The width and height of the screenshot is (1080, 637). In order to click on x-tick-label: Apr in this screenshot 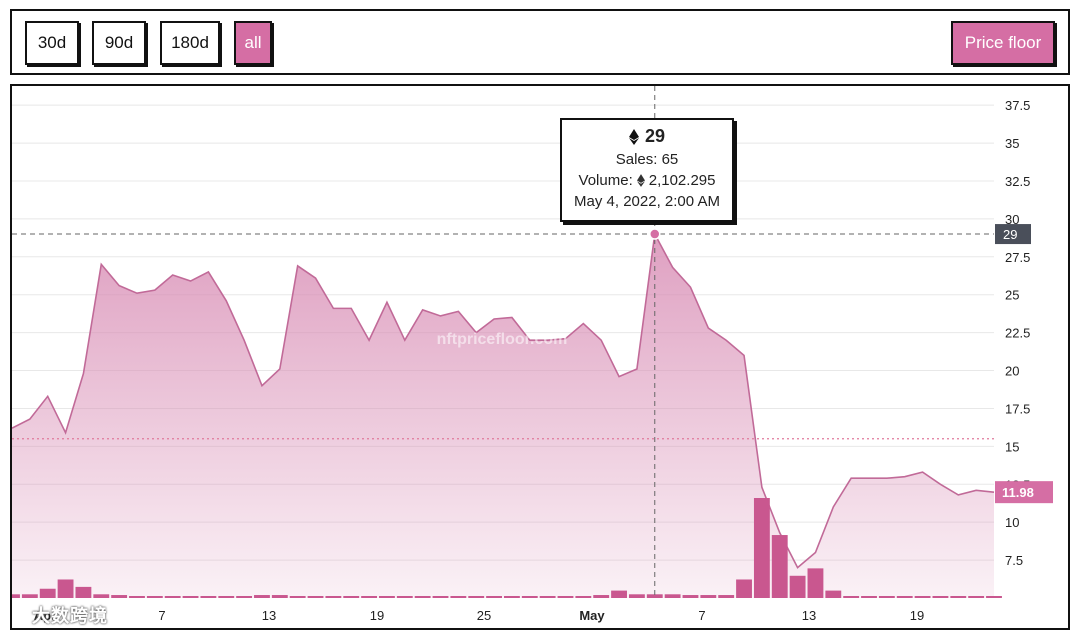, I will do `click(45, 615)`.